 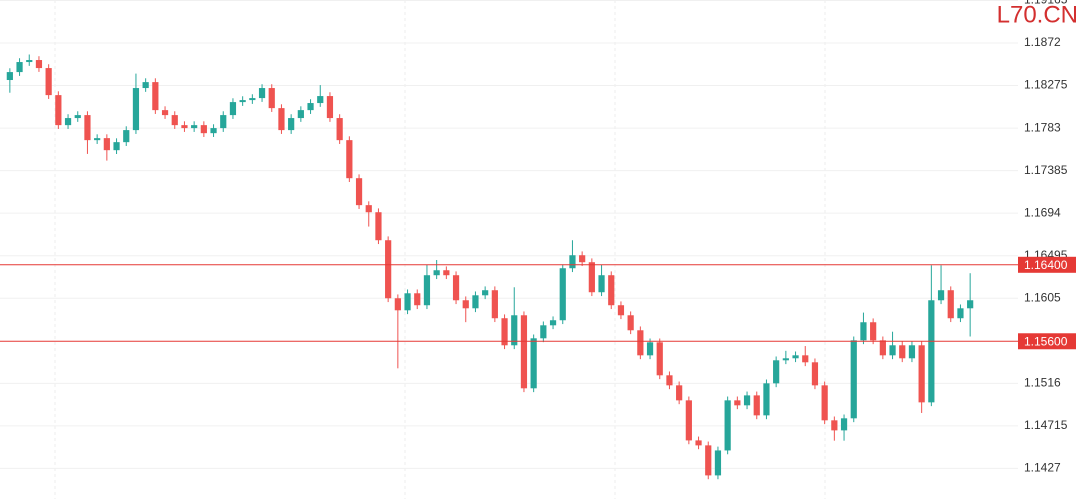 I want to click on price-badge-label: 1.15600, so click(x=1046, y=341).